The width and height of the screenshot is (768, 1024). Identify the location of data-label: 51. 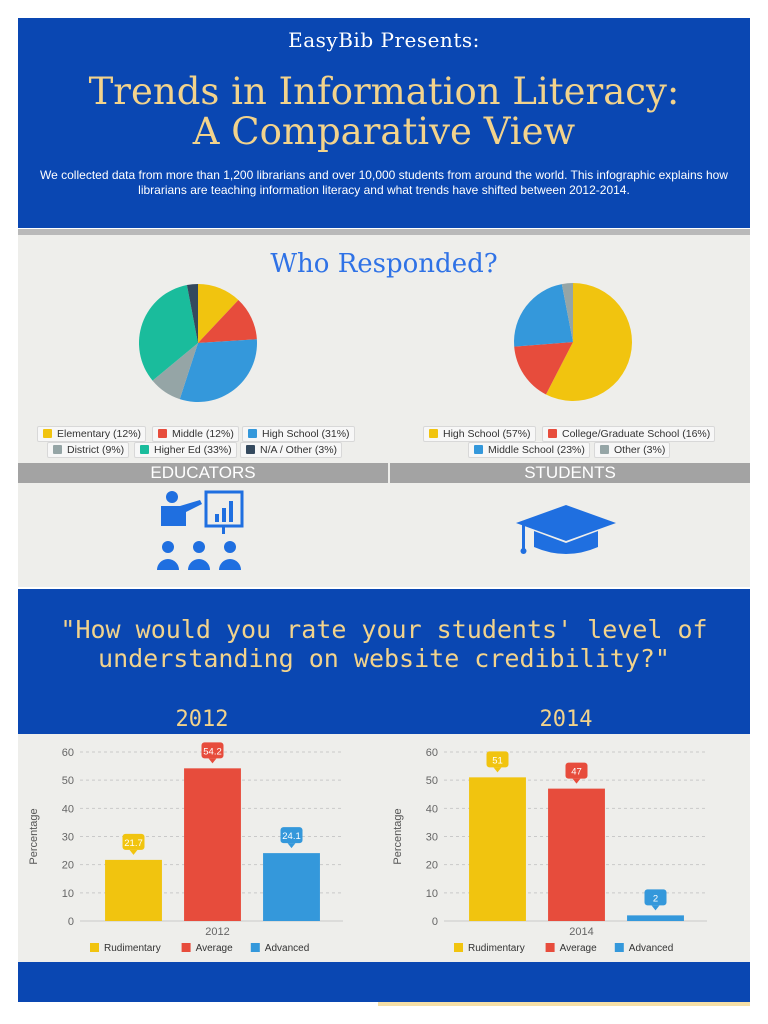
(497, 760).